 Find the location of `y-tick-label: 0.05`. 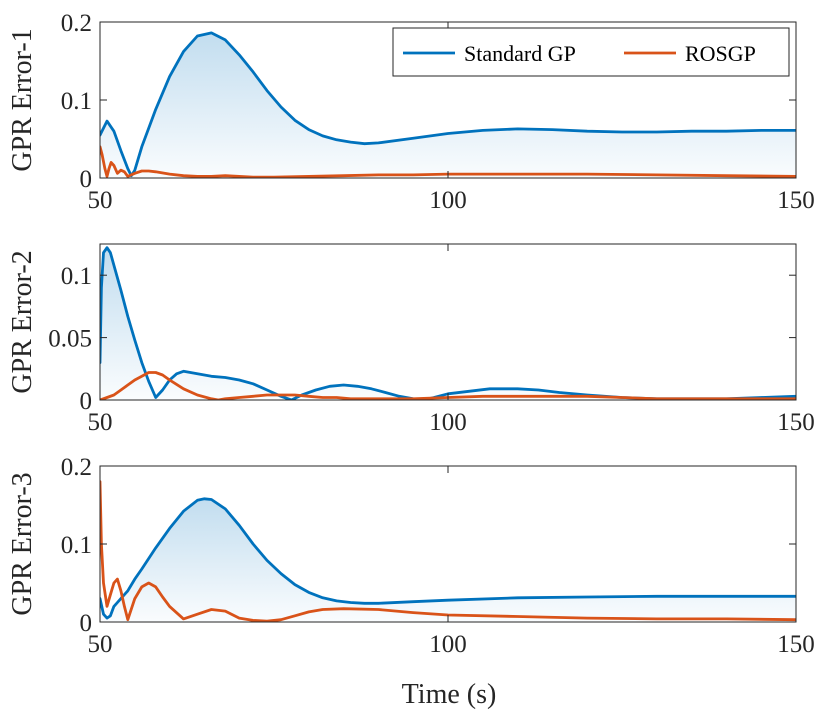

y-tick-label: 0.05 is located at coordinates (70, 339).